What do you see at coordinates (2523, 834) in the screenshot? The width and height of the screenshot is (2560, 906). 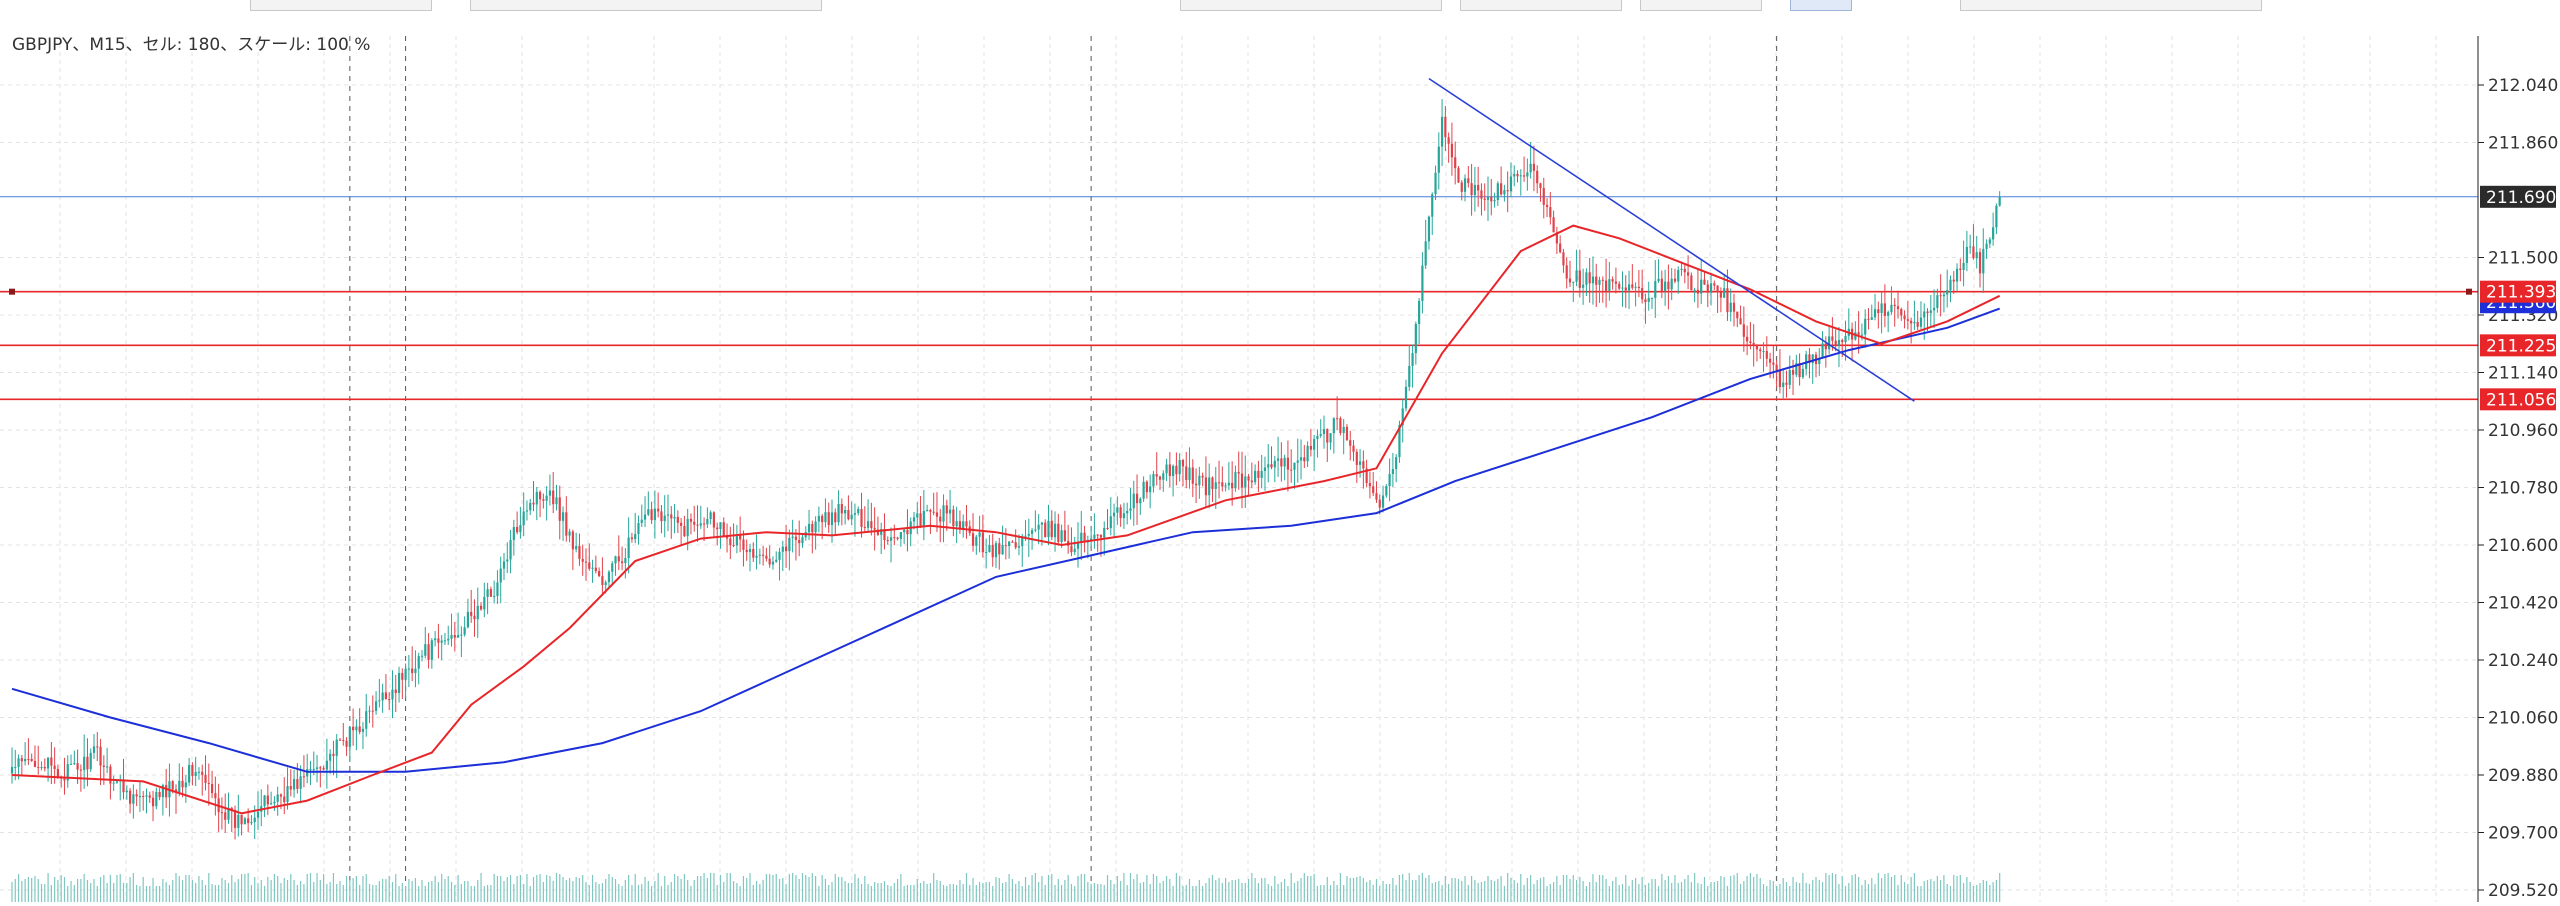 I see `price-axis-tick-label: 209.700` at bounding box center [2523, 834].